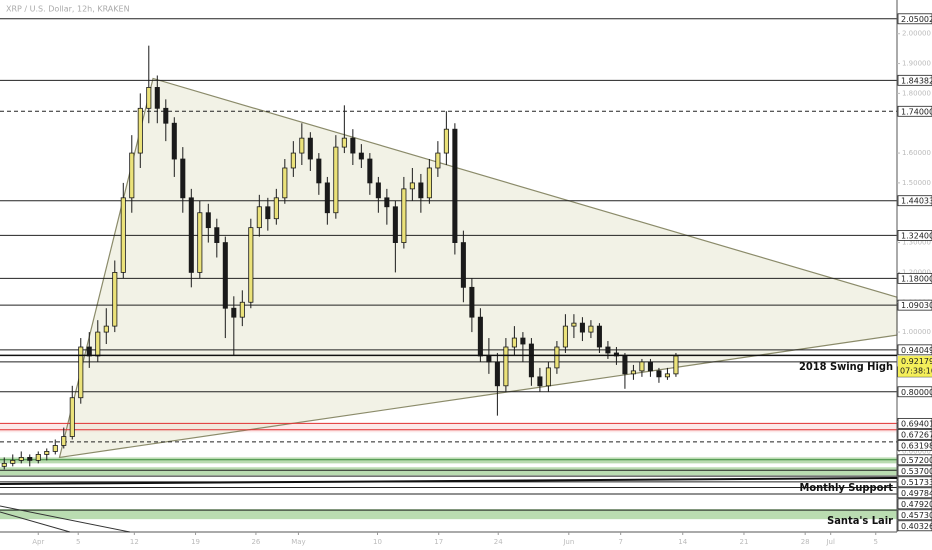  What do you see at coordinates (916, 482) in the screenshot?
I see `level-label: 0.51733` at bounding box center [916, 482].